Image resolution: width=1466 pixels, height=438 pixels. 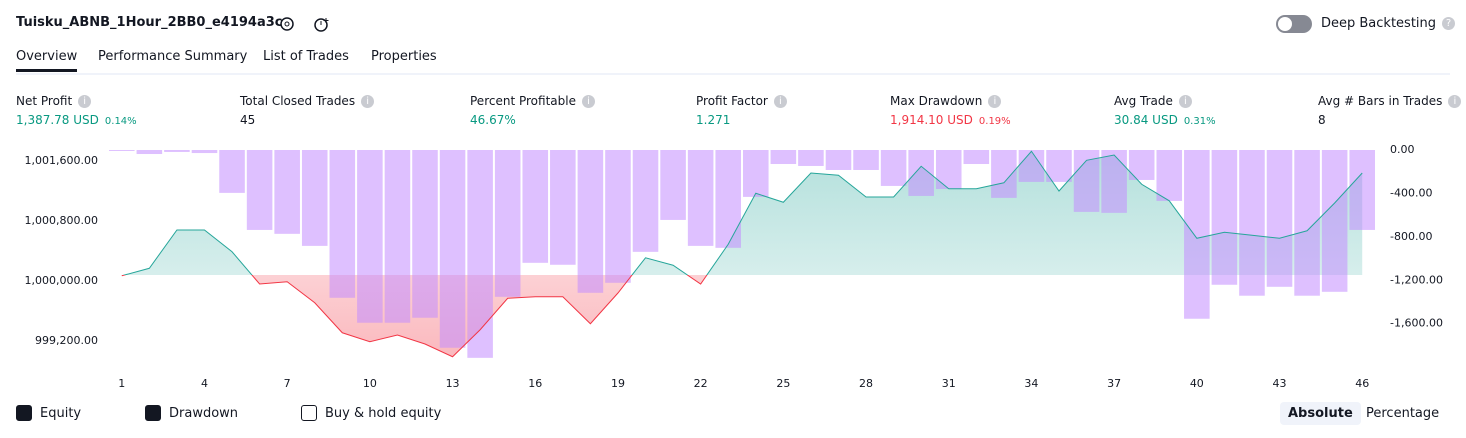 I want to click on x-tick-label: 10, so click(x=370, y=383).